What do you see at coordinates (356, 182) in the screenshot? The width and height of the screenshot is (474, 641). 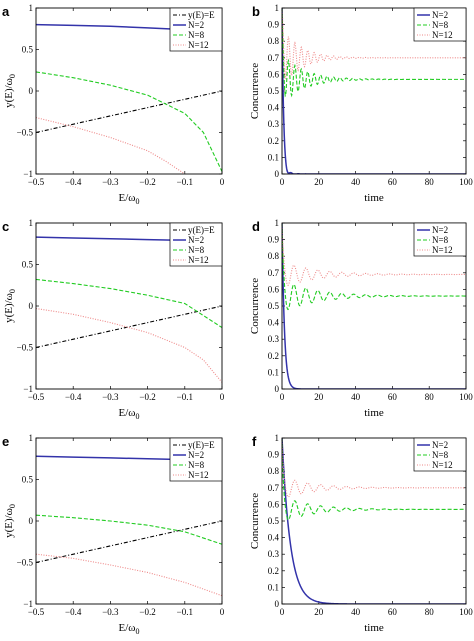 I see `x-tick-label: 40` at bounding box center [356, 182].